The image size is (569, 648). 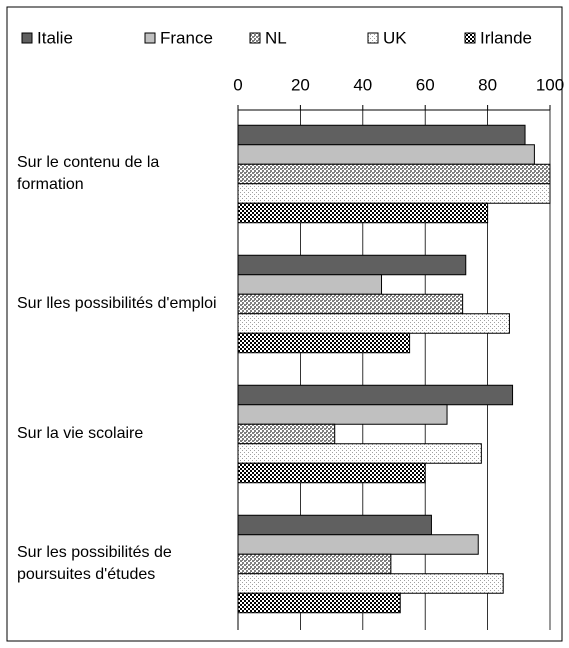 What do you see at coordinates (425, 84) in the screenshot?
I see `x-tick-label: 60` at bounding box center [425, 84].